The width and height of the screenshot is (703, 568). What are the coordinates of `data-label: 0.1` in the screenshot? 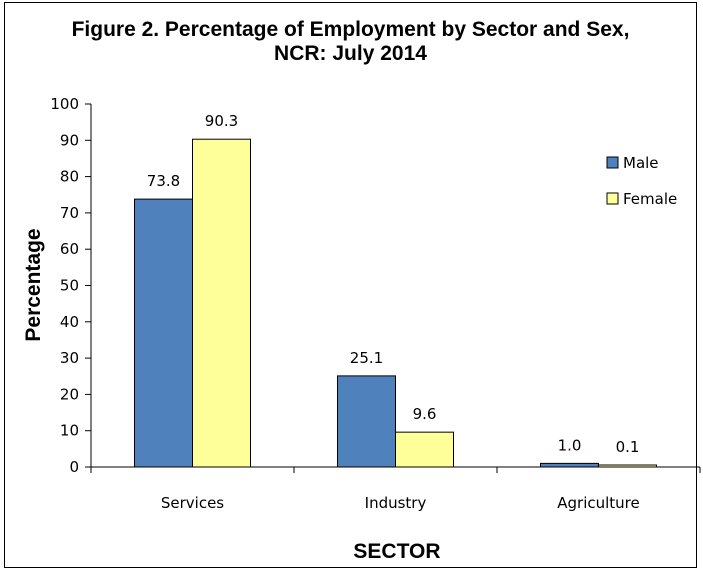 It's located at (628, 447).